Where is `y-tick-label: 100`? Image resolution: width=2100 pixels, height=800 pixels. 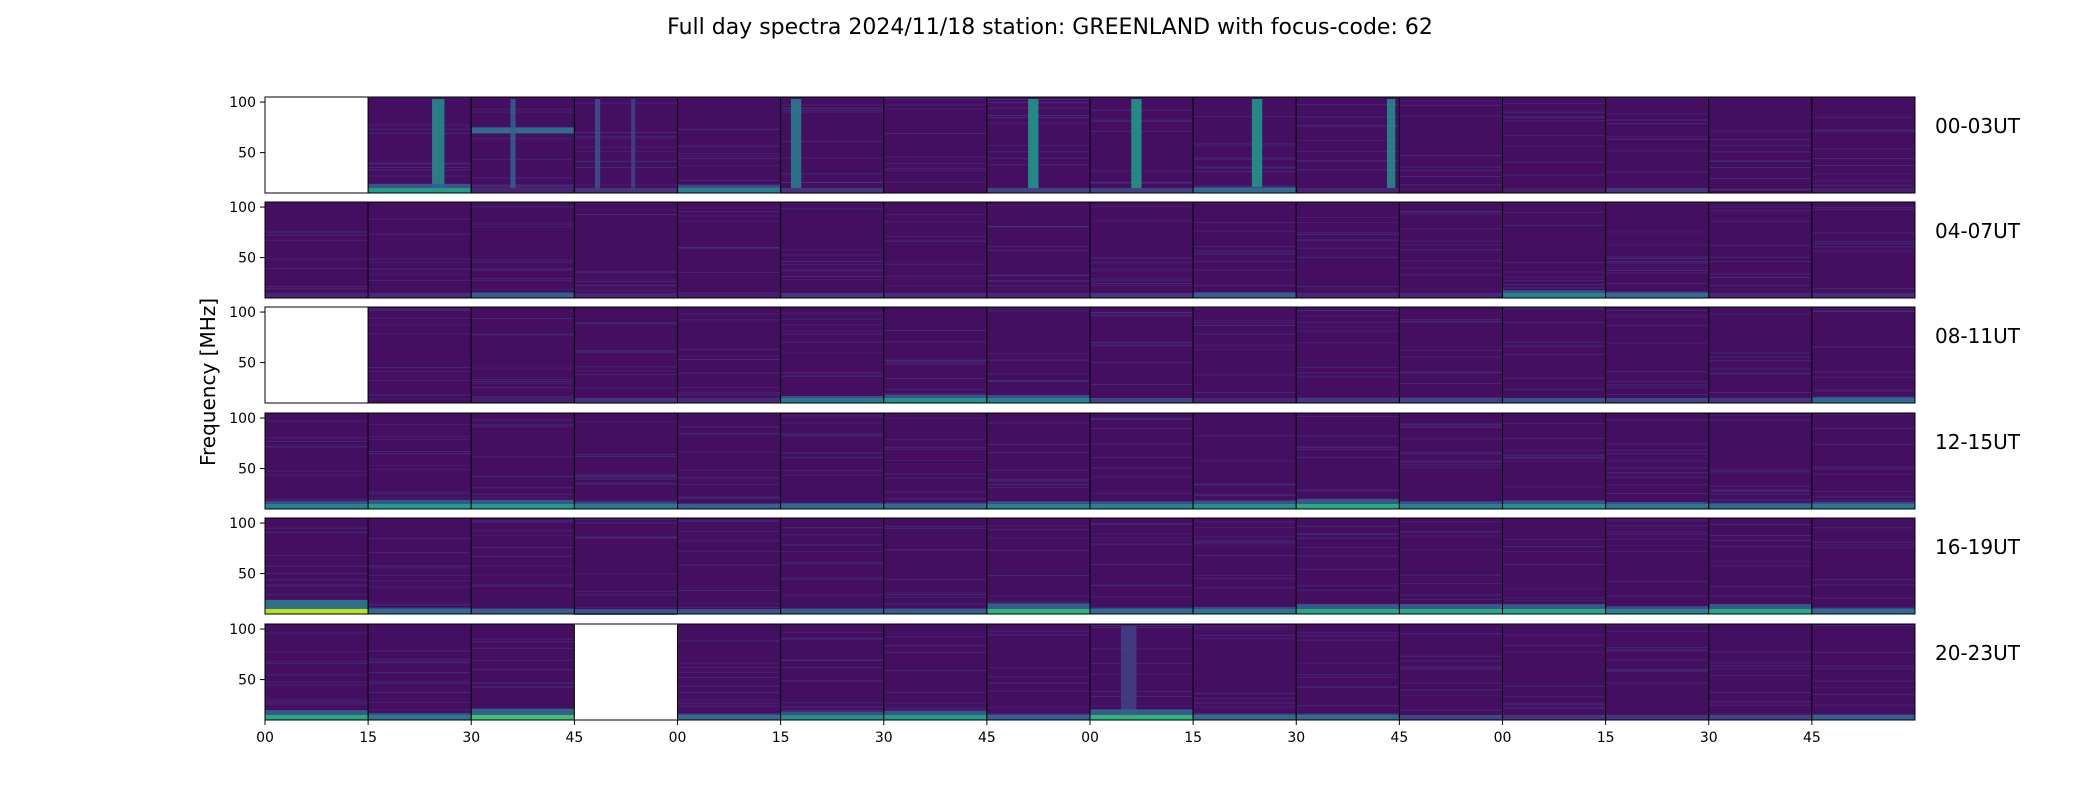 y-tick-label: 100 is located at coordinates (242, 524).